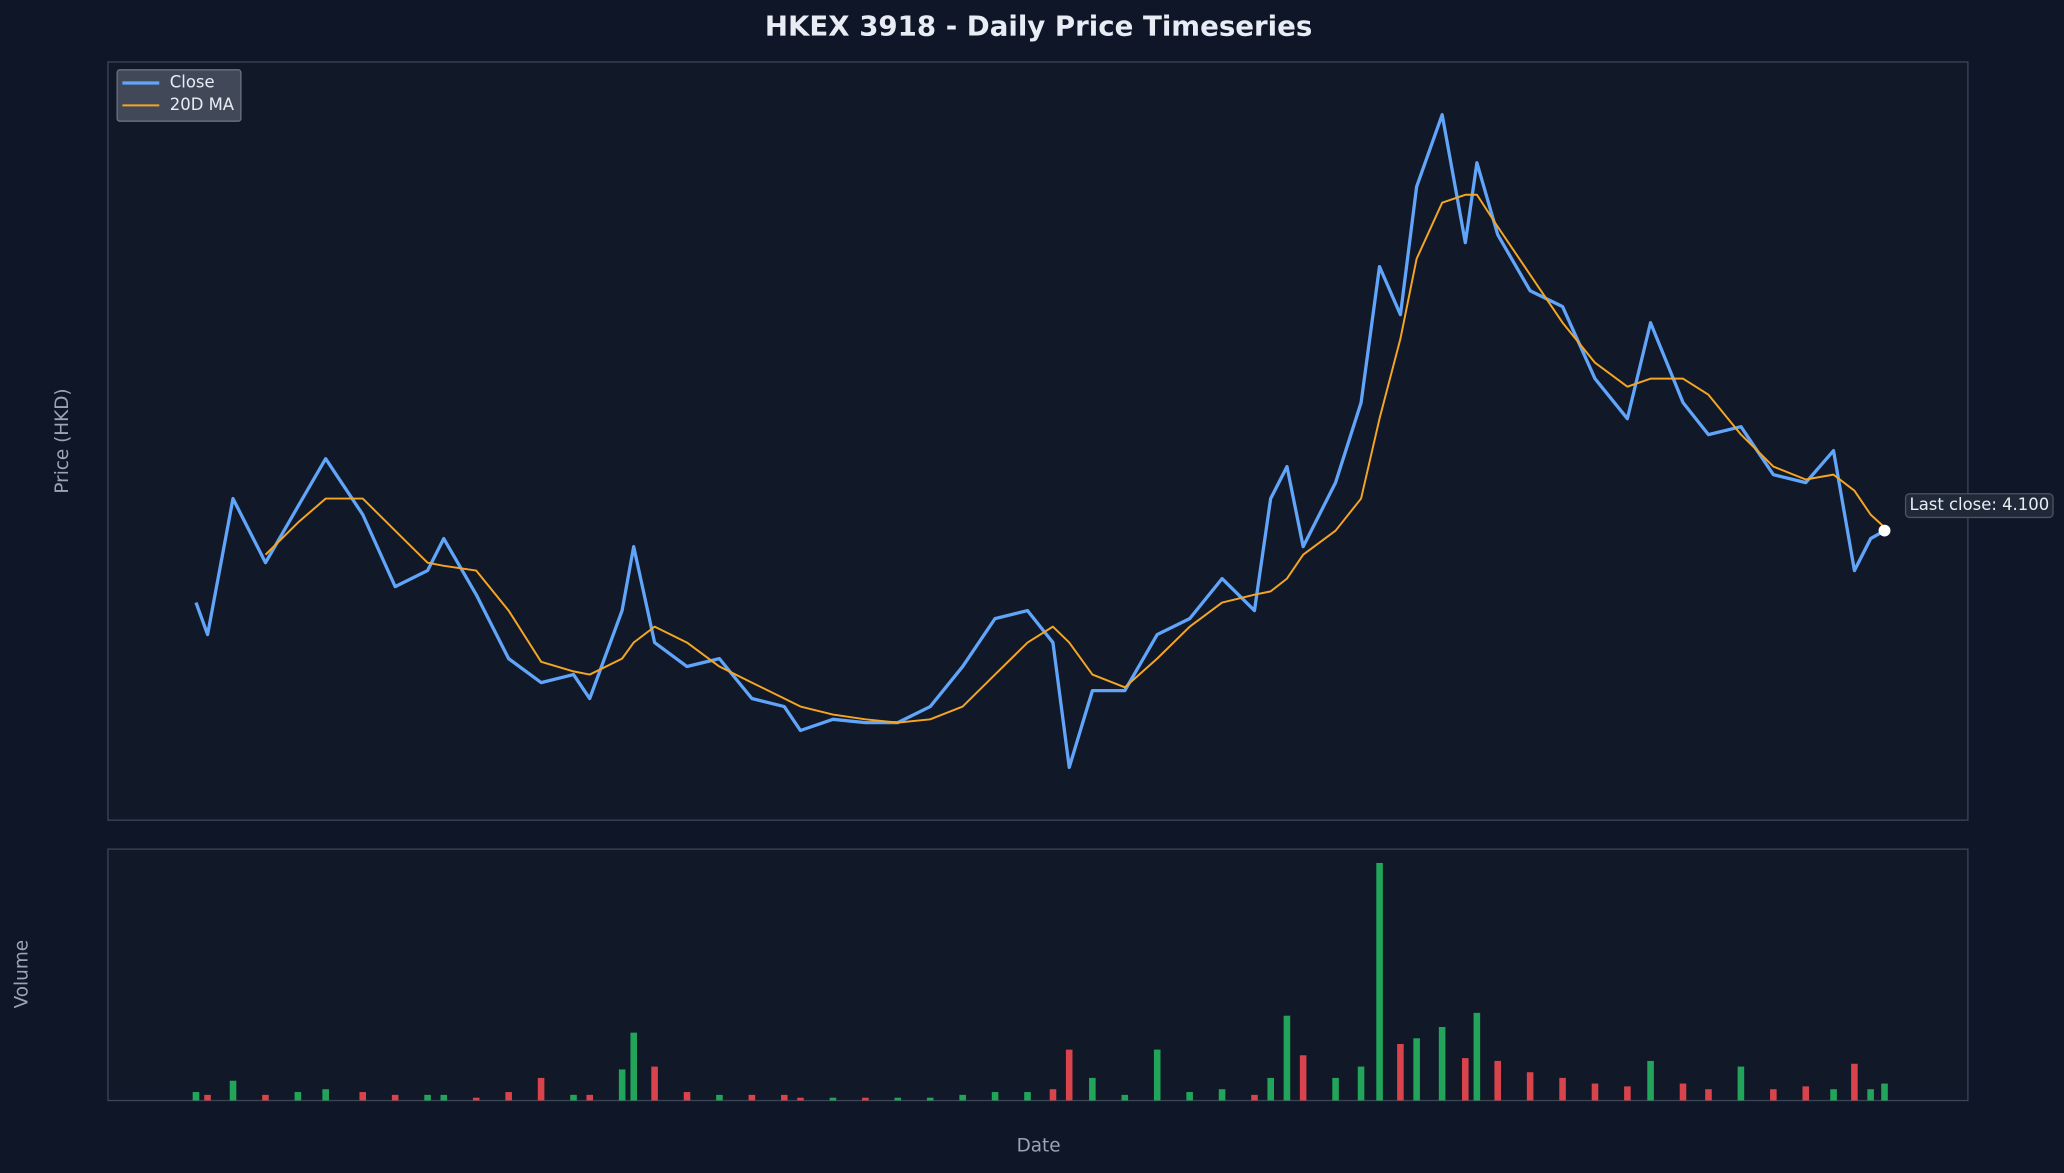  What do you see at coordinates (62, 440) in the screenshot?
I see `y-axis-label: Price (HKD)` at bounding box center [62, 440].